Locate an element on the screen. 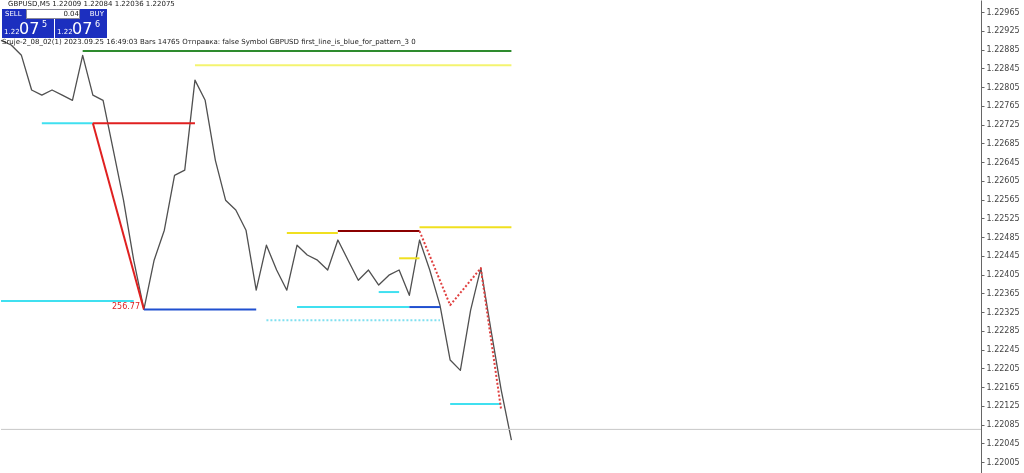 The width and height of the screenshot is (1024, 473). y-tick-label: 1.22285 is located at coordinates (1003, 331).